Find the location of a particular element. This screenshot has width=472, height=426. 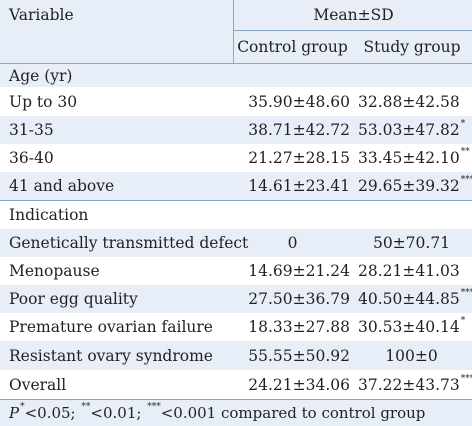

control-value: 27.50±36.79 is located at coordinates (299, 299).